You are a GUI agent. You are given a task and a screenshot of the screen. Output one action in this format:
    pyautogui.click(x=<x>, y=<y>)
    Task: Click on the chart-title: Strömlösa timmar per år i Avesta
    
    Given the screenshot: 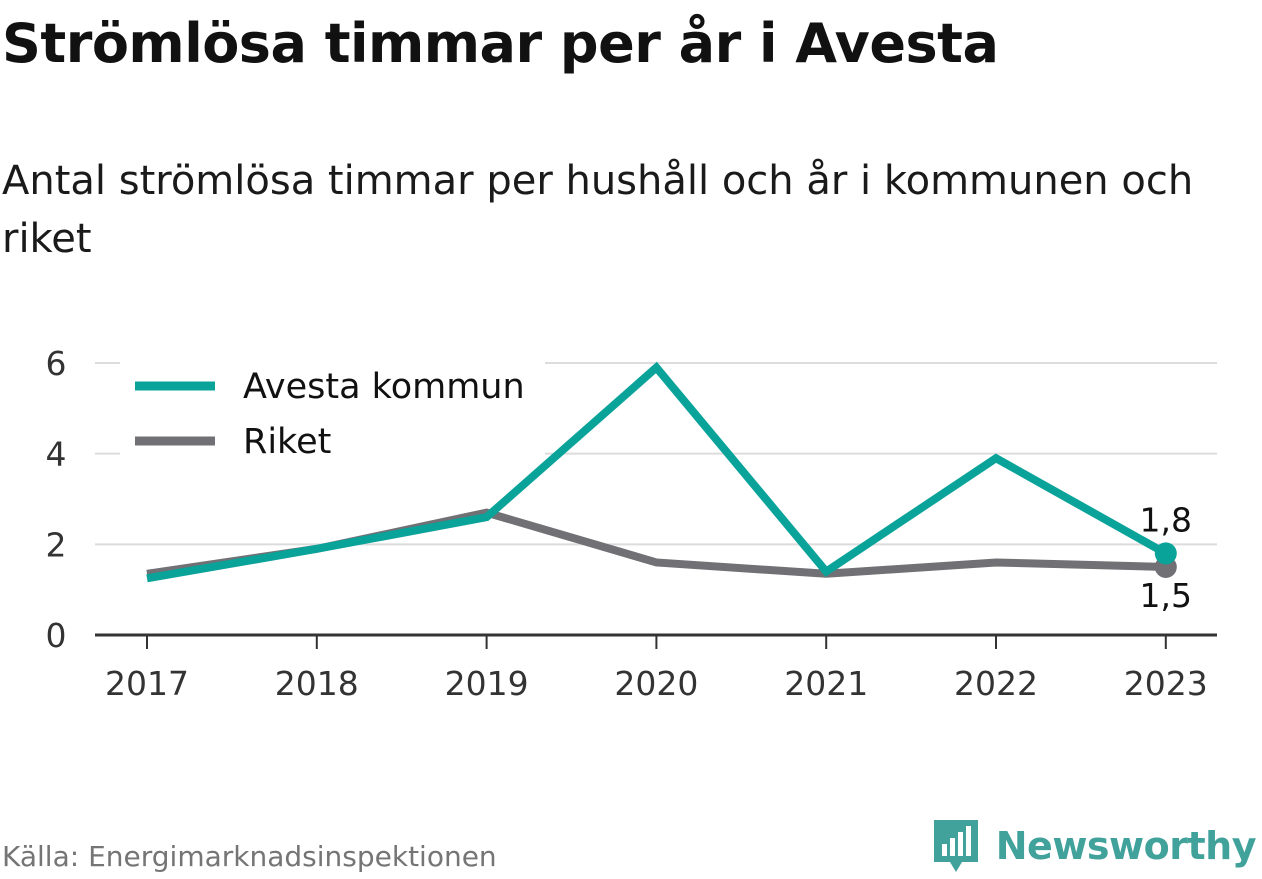 What is the action you would take?
    pyautogui.click(x=500, y=43)
    